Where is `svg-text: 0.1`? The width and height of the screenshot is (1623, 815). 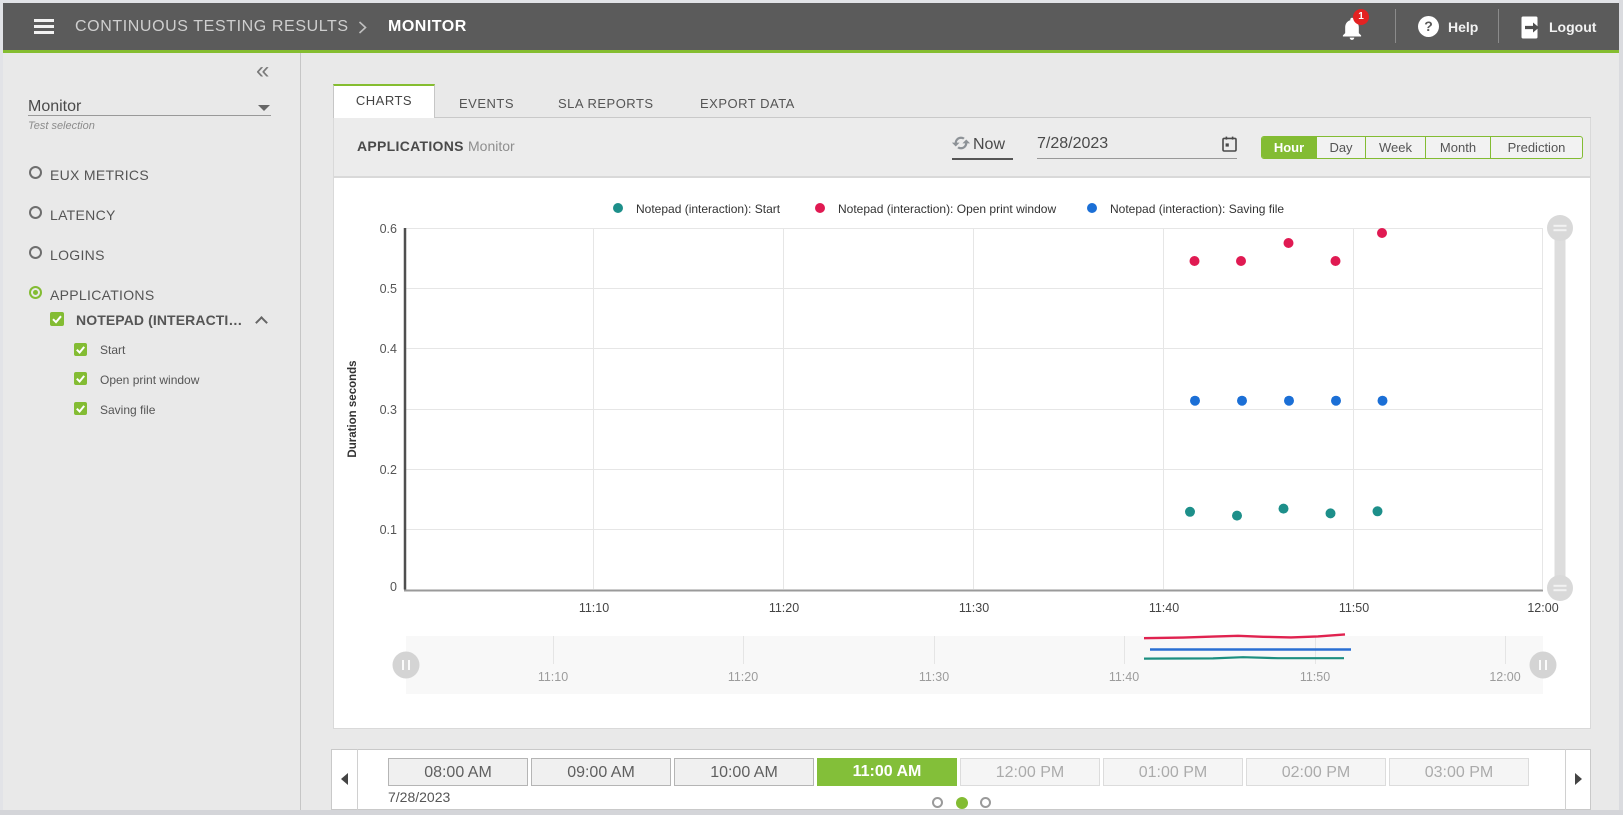
svg-text: 0.1 is located at coordinates (388, 530).